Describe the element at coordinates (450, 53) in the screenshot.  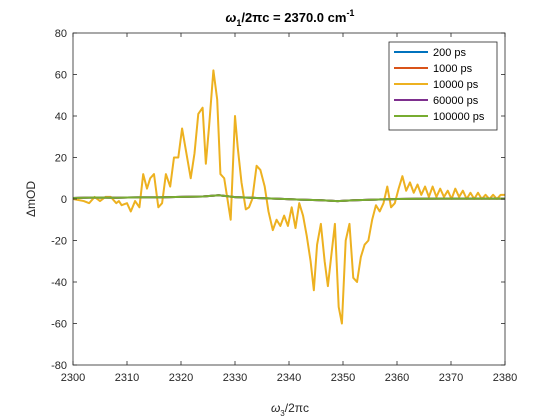
I see `legend-entry-label: 200 ps` at that location.